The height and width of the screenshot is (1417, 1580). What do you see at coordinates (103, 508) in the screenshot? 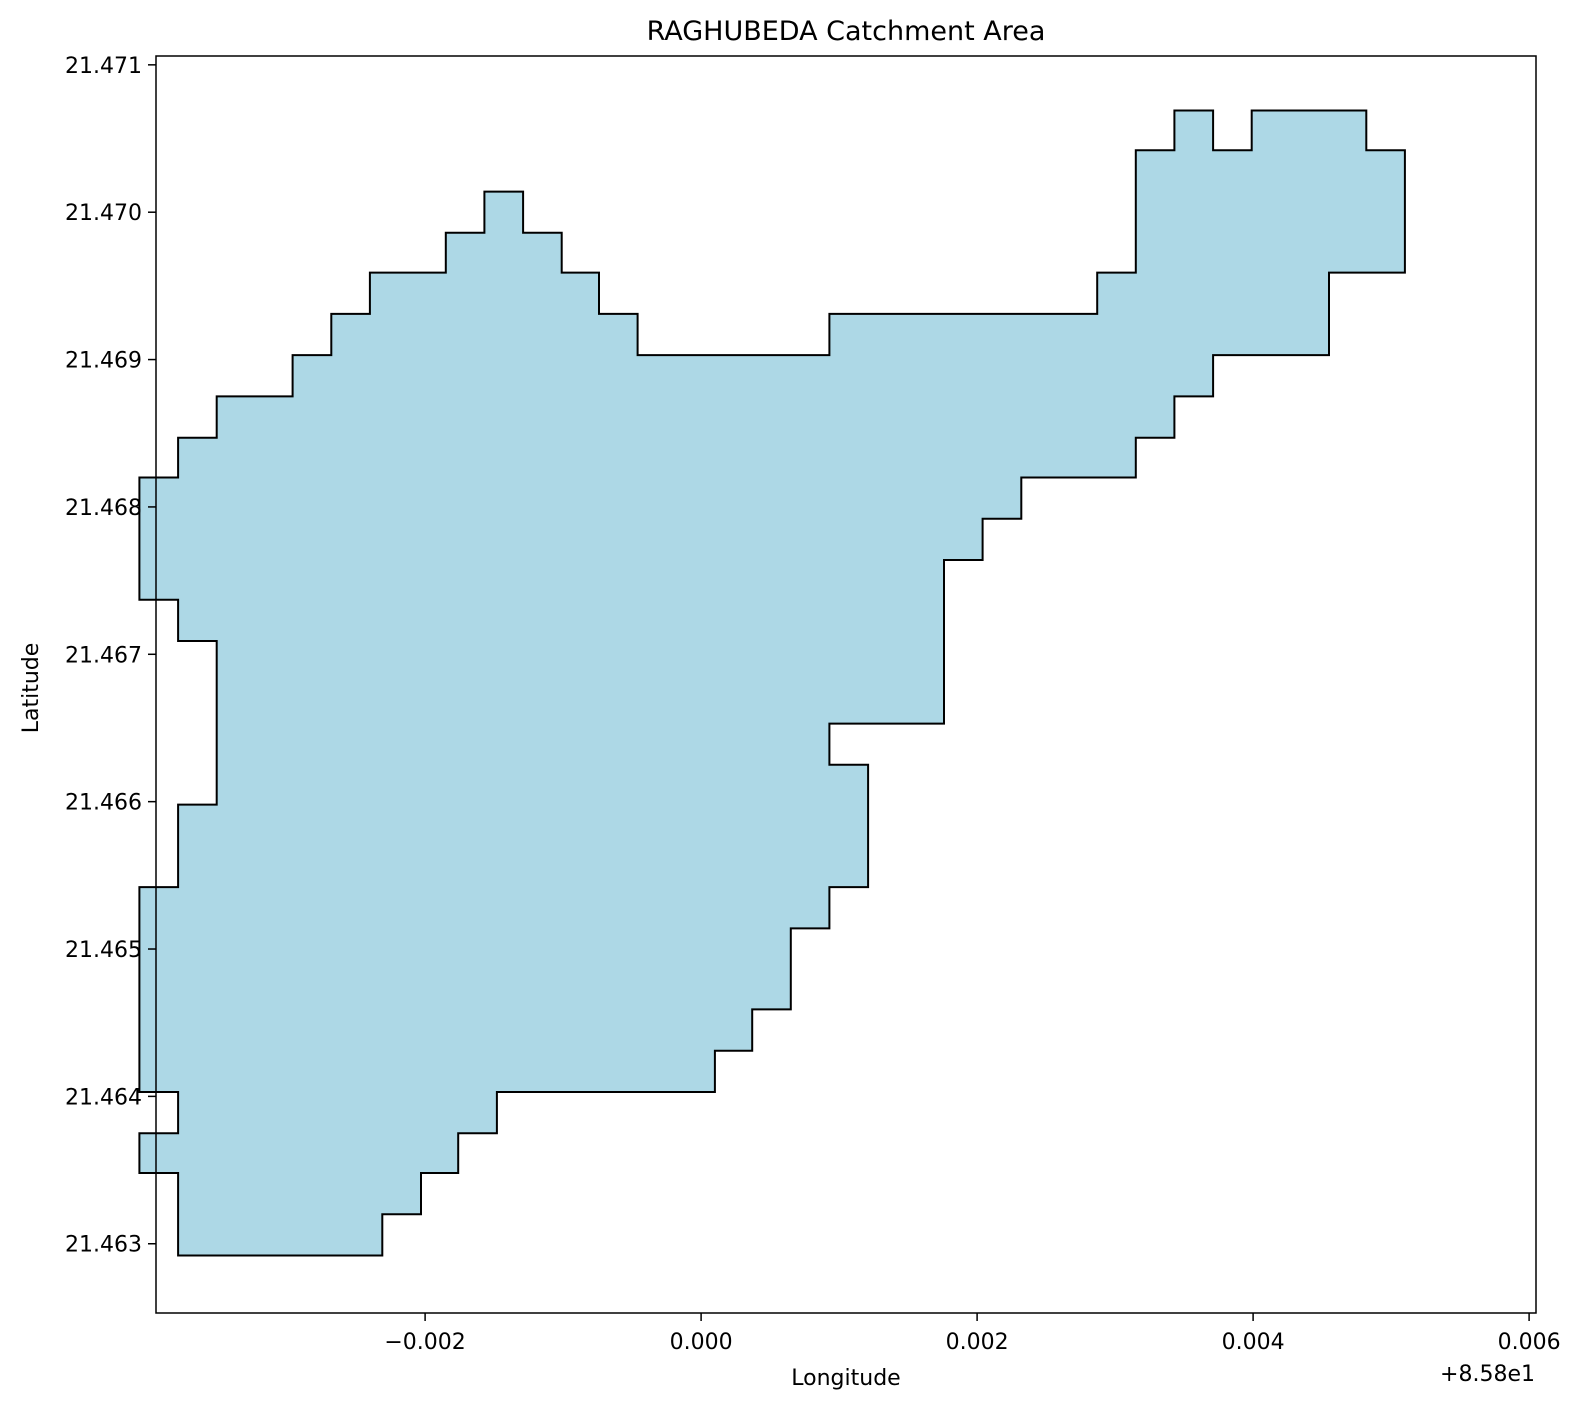
I see `y-tick-label: 21.468` at bounding box center [103, 508].